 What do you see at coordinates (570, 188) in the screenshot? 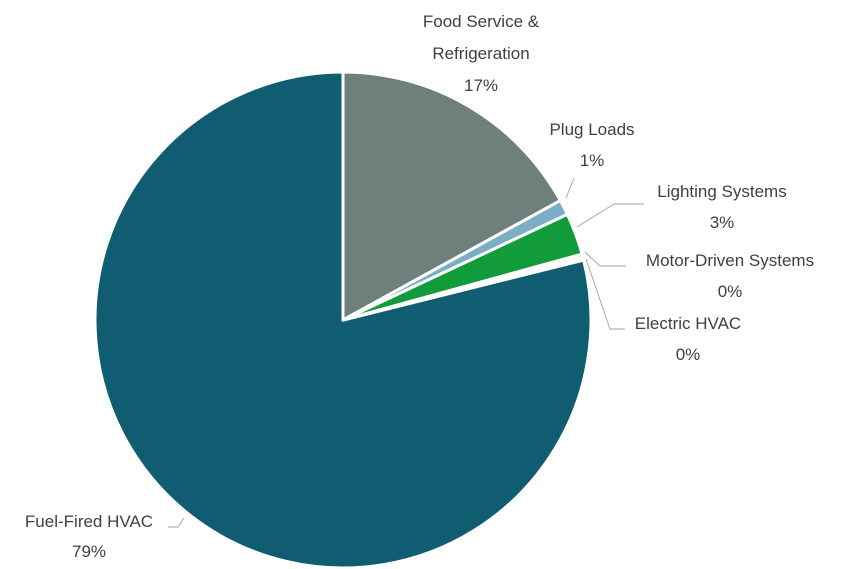
I see `leader-plug-loads` at bounding box center [570, 188].